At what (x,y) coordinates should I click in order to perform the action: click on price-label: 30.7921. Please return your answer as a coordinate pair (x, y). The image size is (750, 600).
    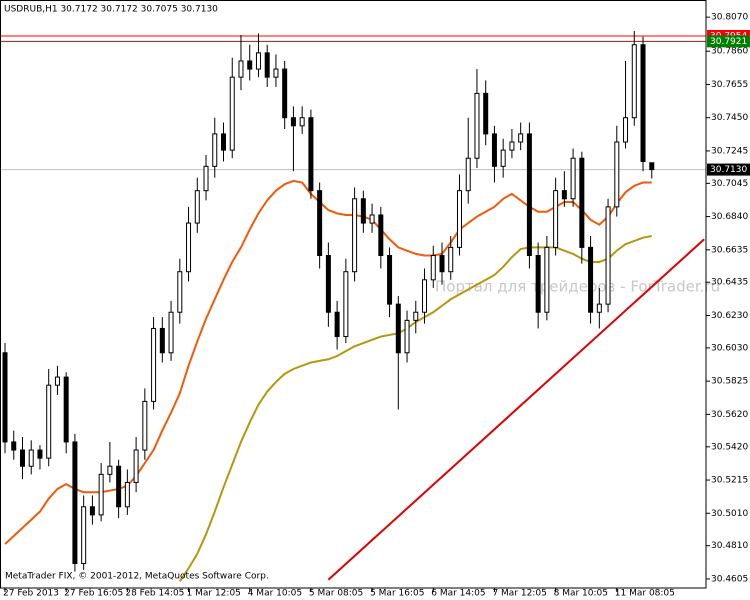
    Looking at the image, I should click on (728, 42).